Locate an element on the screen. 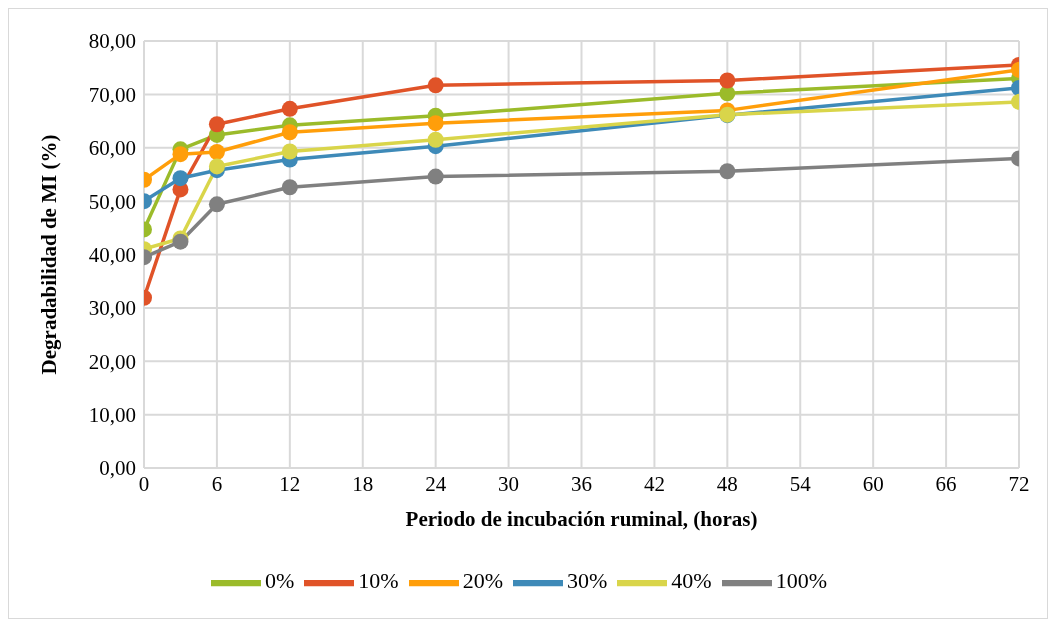 This screenshot has height=627, width=1056. y-tick-label: 40,00 is located at coordinates (112, 254).